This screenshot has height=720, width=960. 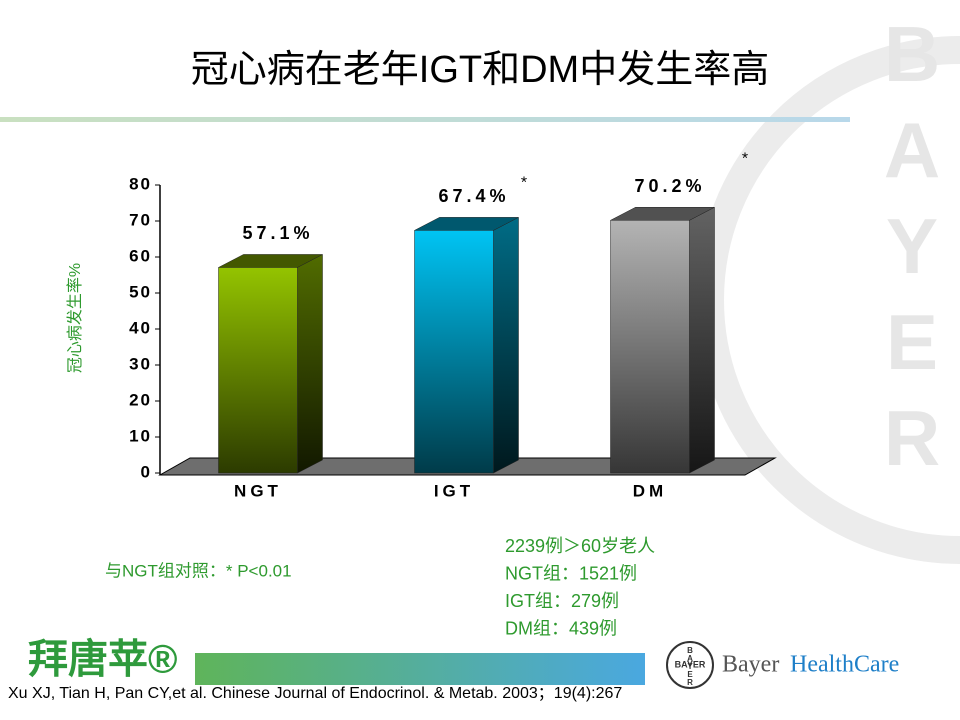 I want to click on y-tick-label: 80, so click(x=140, y=183).